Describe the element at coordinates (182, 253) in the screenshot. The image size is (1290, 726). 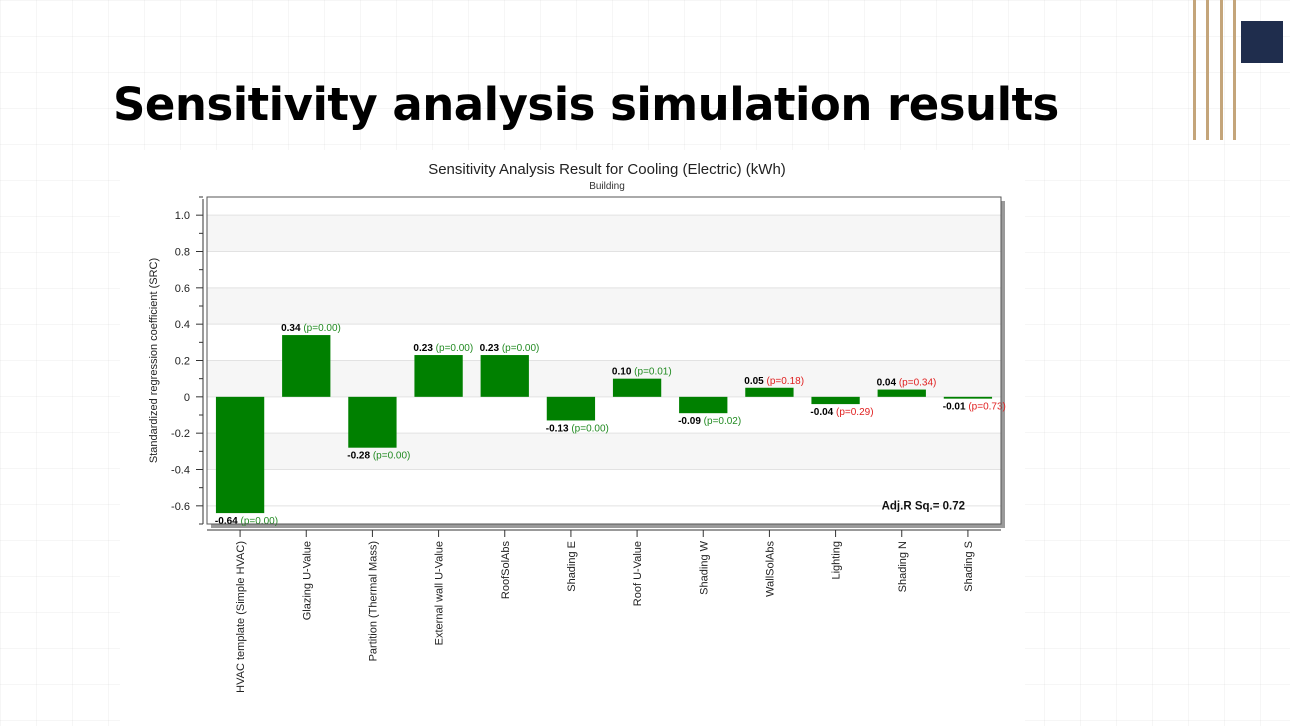
I see `y-tick-label: 0.8` at that location.